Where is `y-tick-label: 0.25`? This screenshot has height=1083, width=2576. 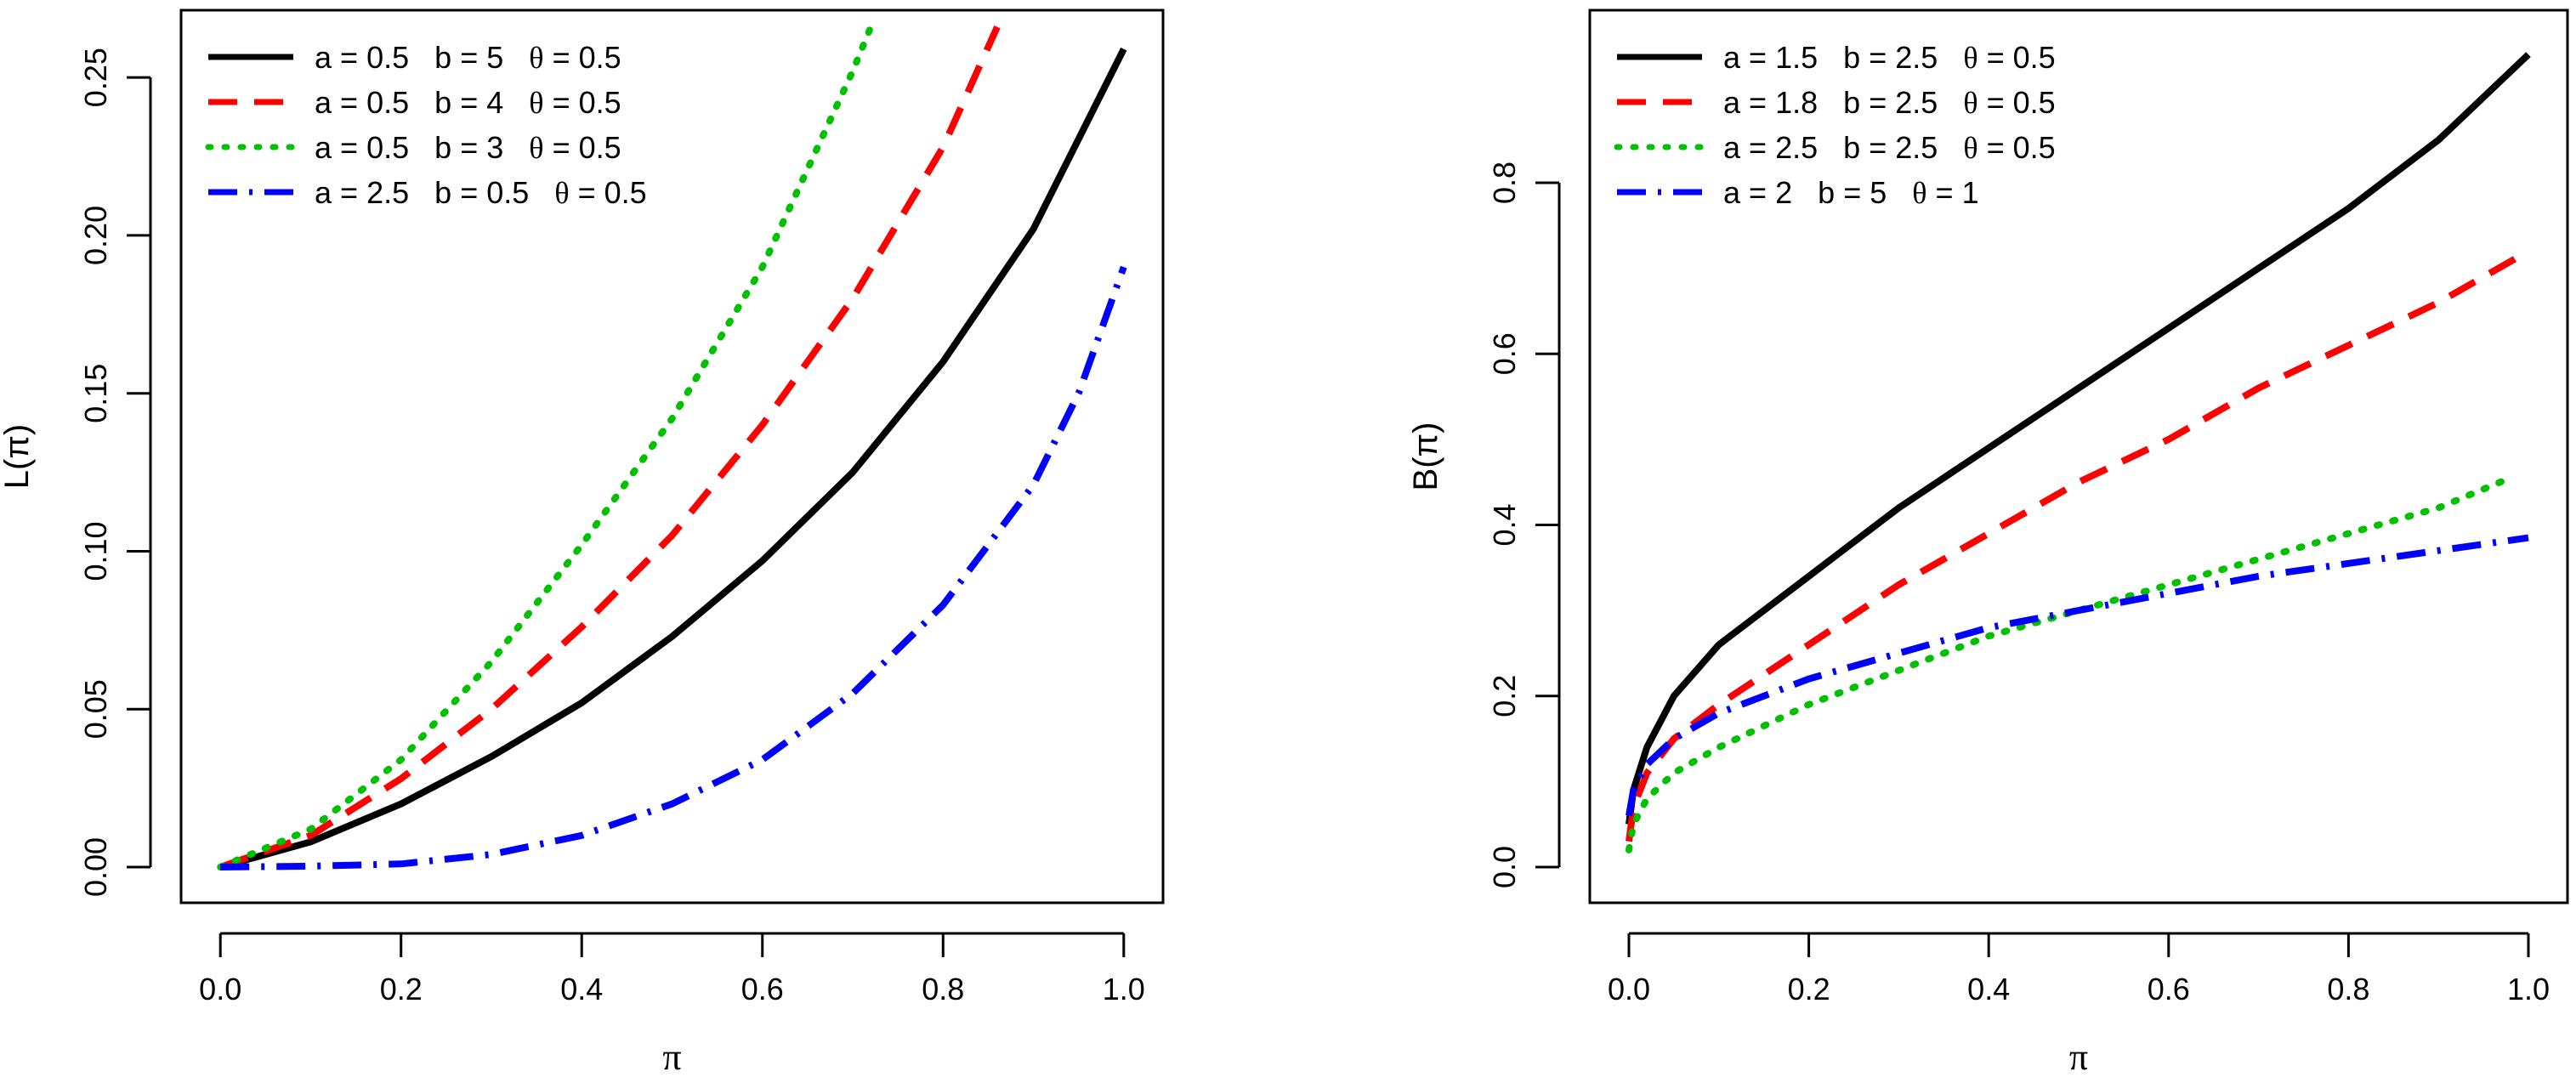 y-tick-label: 0.25 is located at coordinates (96, 77).